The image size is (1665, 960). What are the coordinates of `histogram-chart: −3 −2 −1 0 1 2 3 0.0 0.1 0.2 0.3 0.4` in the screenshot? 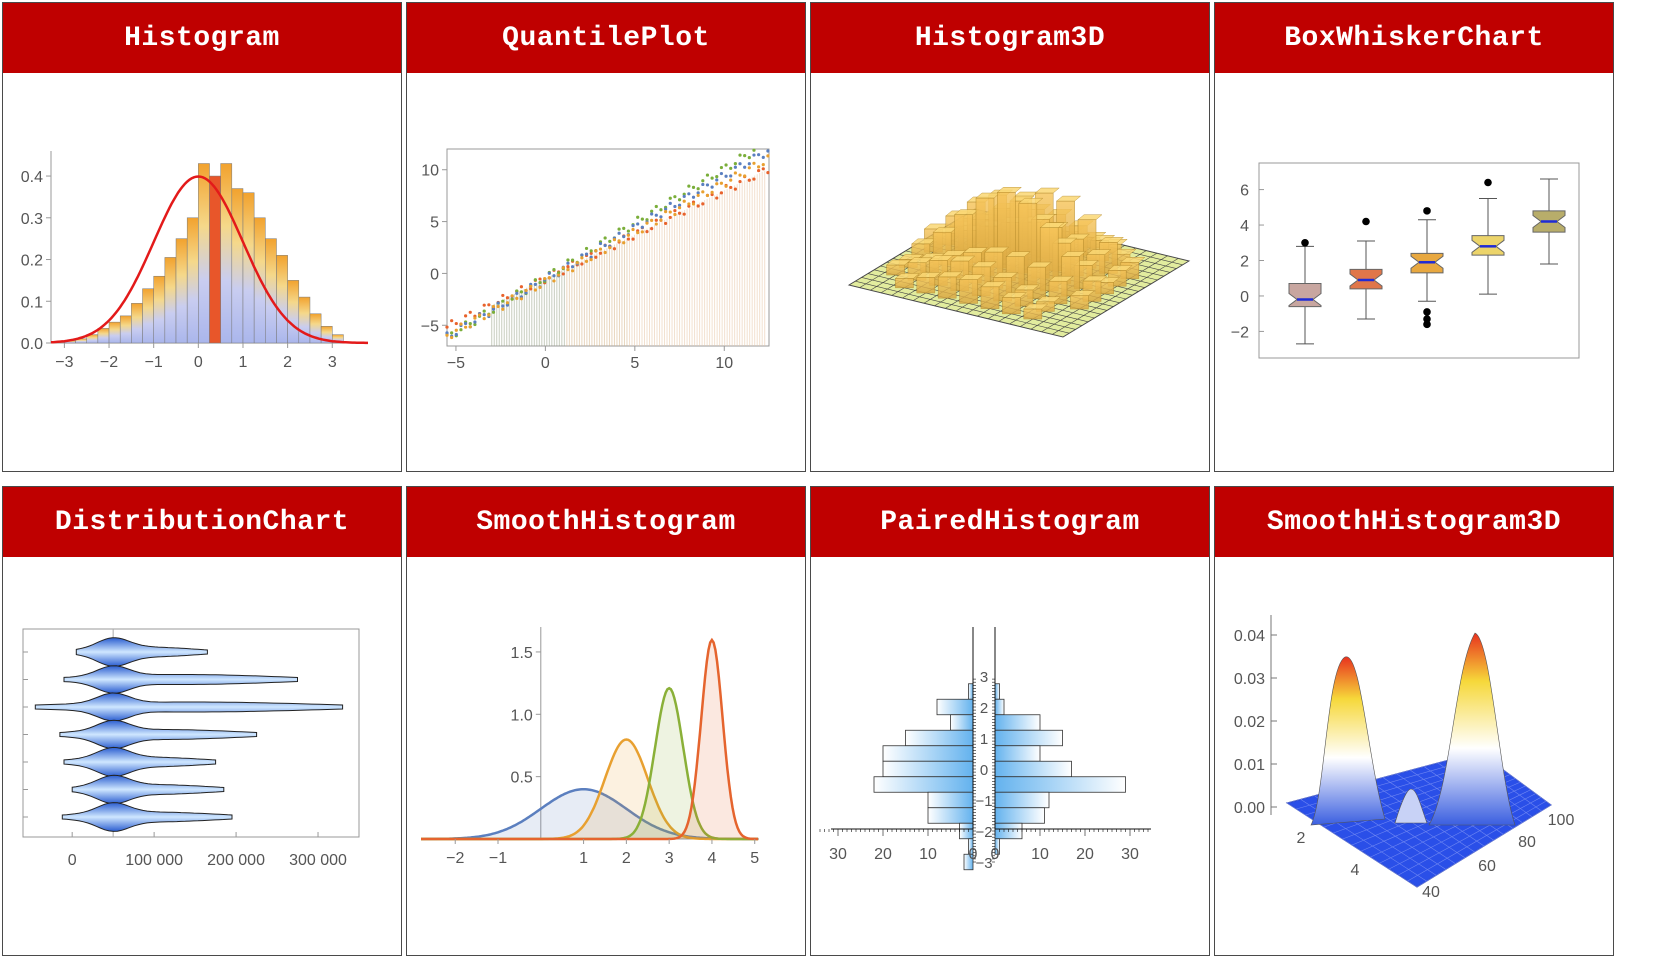 It's located at (194, 261).